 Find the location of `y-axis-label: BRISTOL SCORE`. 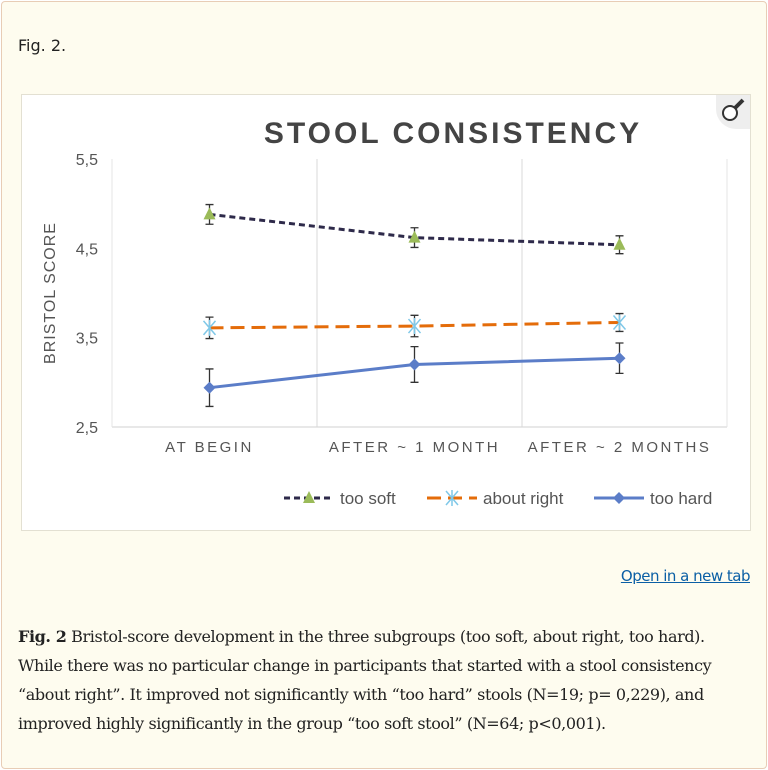

y-axis-label: BRISTOL SCORE is located at coordinates (50, 293).